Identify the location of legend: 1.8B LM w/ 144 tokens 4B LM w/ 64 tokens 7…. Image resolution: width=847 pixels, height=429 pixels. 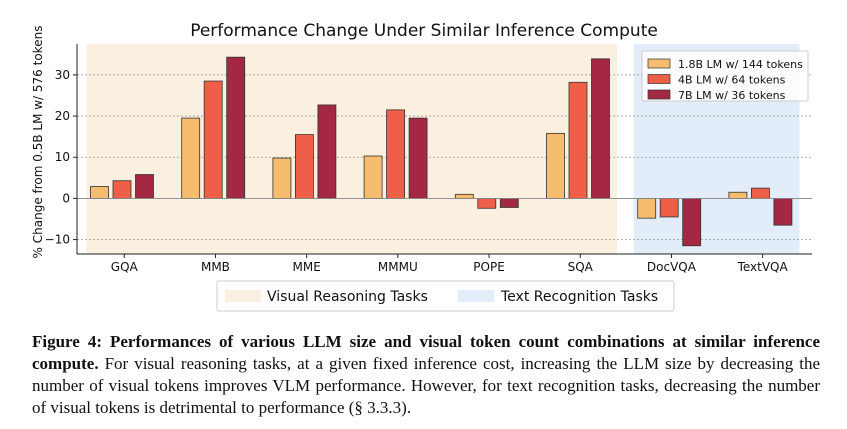
(725, 76).